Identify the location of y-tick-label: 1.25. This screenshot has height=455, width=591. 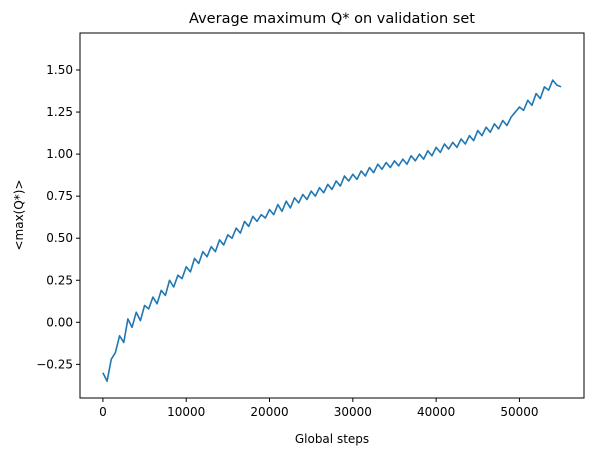
(59, 112).